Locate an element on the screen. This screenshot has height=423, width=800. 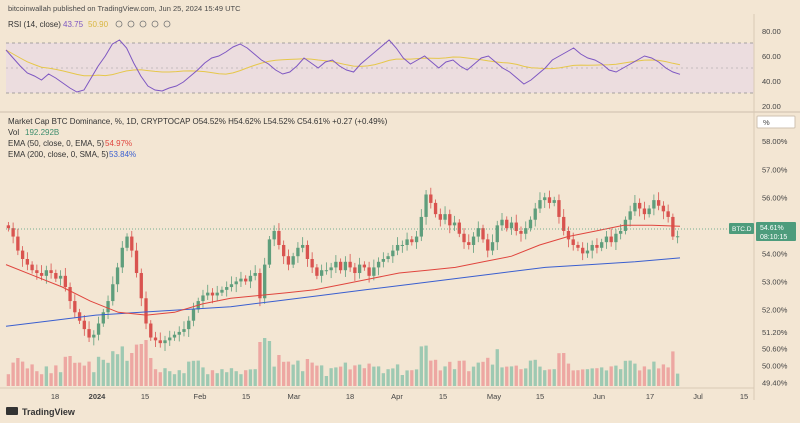
ema50-label: EMA (50, close, 0, EMA, 5) is located at coordinates (56, 143).